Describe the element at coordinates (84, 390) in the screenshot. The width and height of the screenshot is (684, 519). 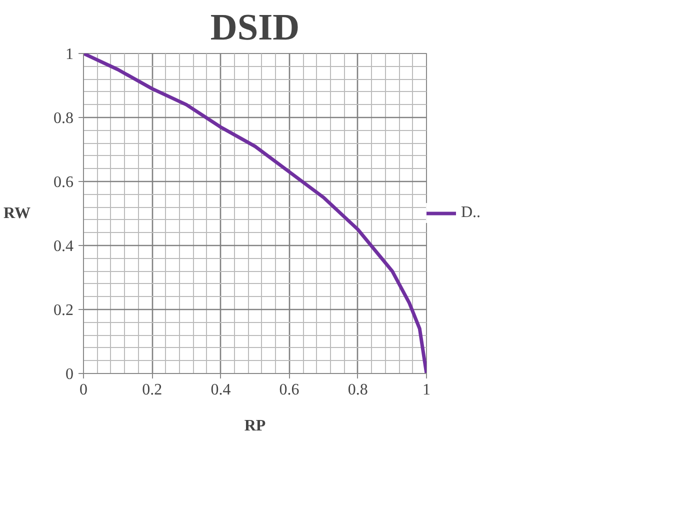
I see `x-tick-label: 0` at that location.